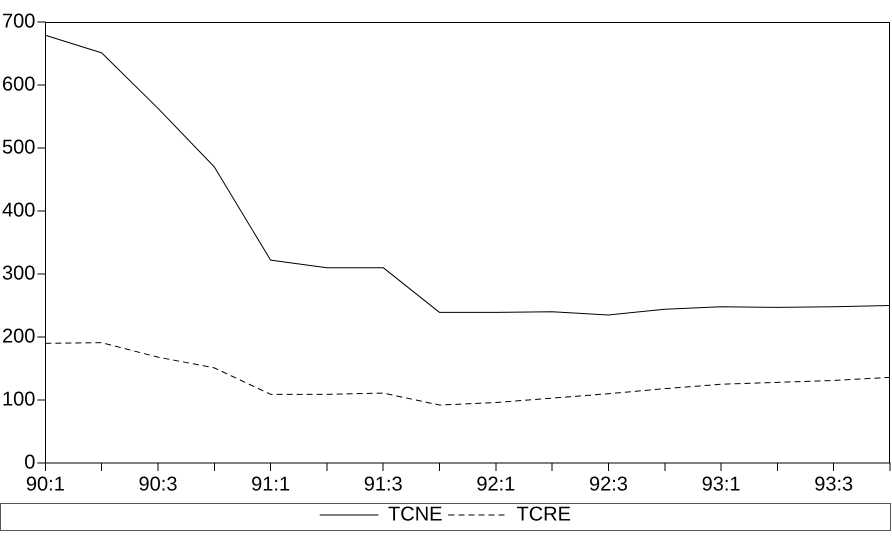 The image size is (892, 541). I want to click on y-tick-label: 600, so click(19, 85).